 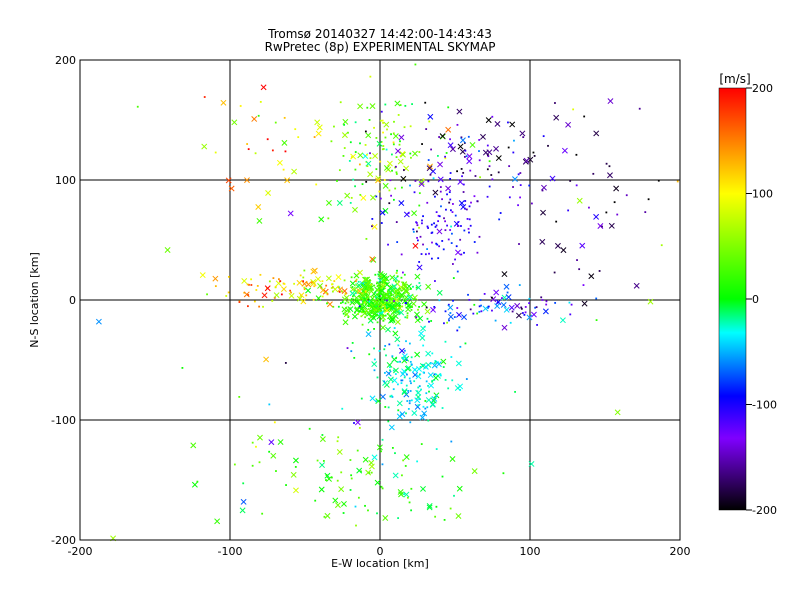 I want to click on chart-subtitle: RwPretec (8p) EXPERIMENTAL SKYMAP, so click(x=380, y=47).